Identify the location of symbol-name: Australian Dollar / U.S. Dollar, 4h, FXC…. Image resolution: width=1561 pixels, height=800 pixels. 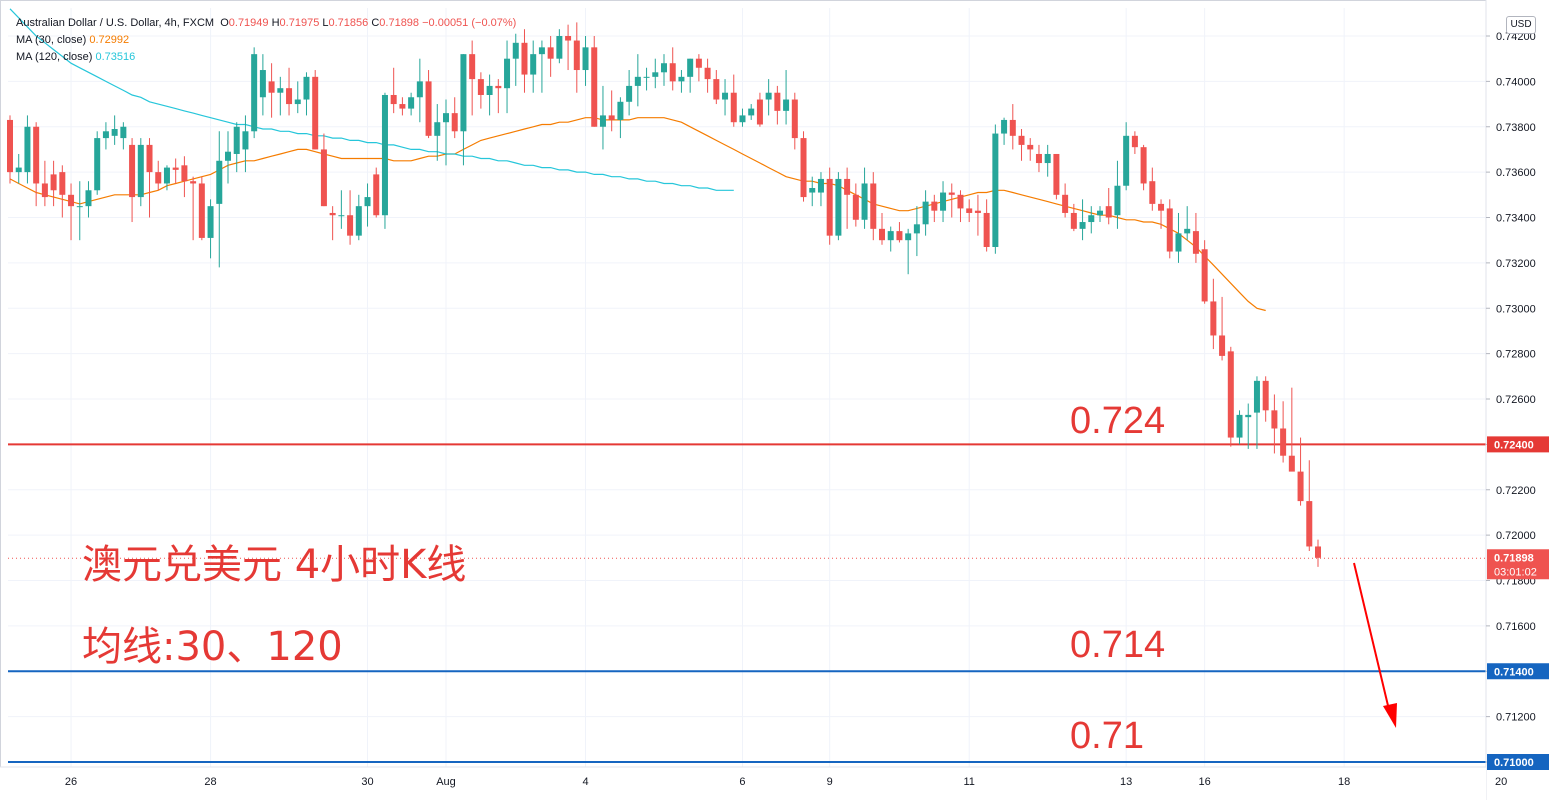
(115, 23).